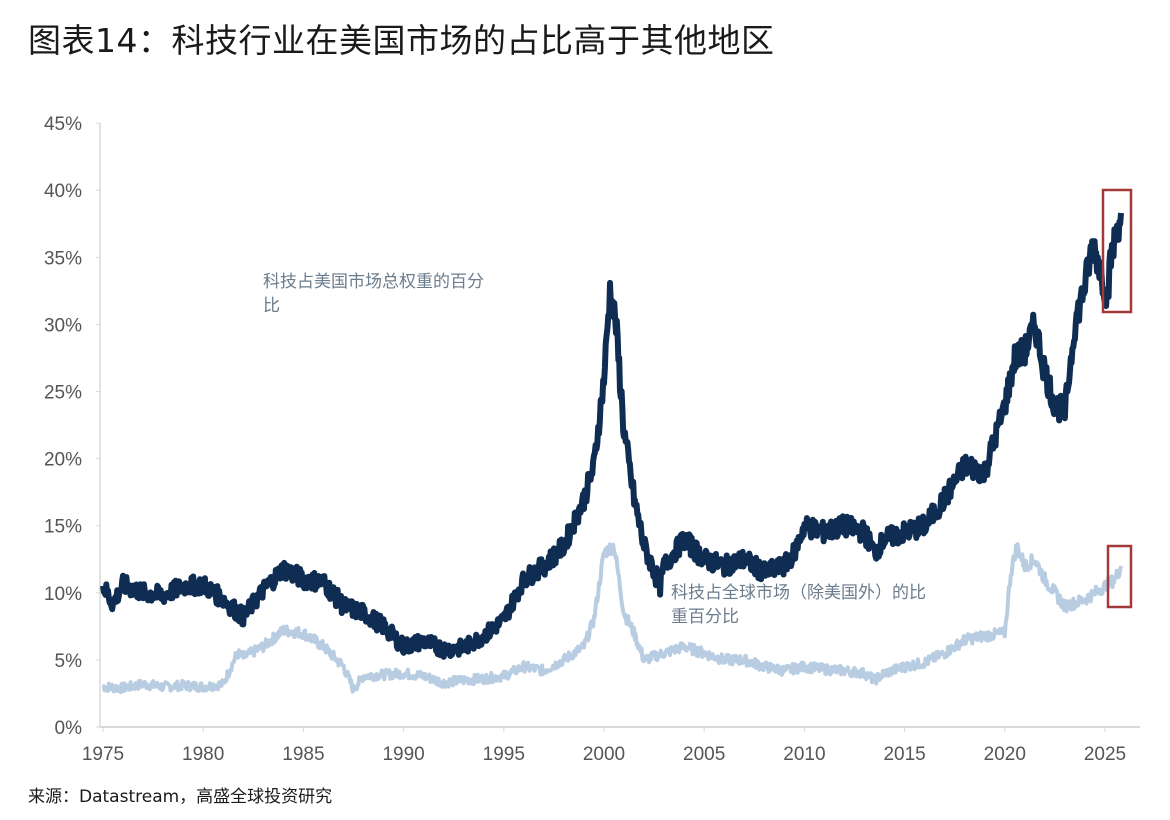 This screenshot has height=820, width=1170. I want to click on highlight-boxes, so click(1117, 398).